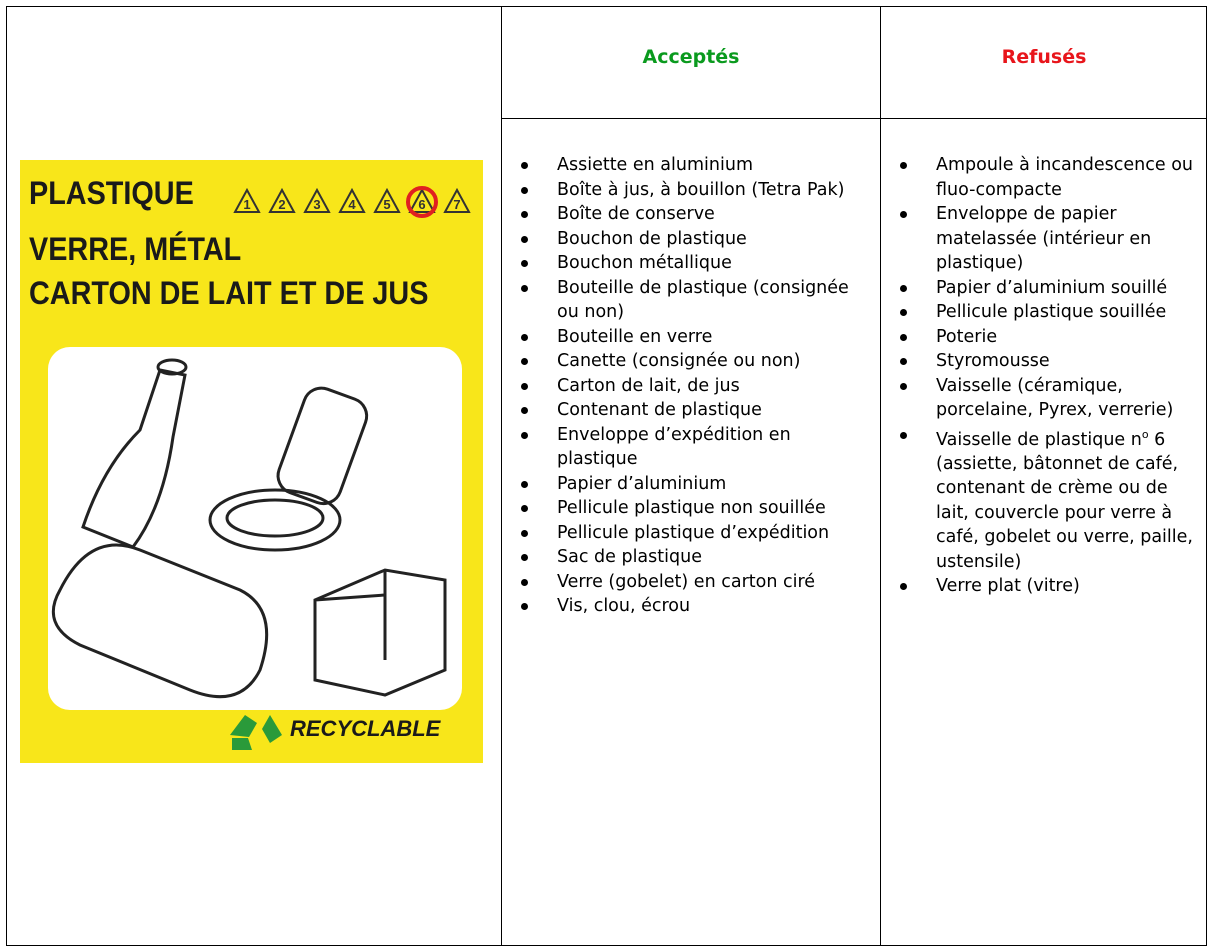 This screenshot has height=952, width=1213. Describe the element at coordinates (694, 361) in the screenshot. I see `list-item: Canette (consignée ou non)` at that location.